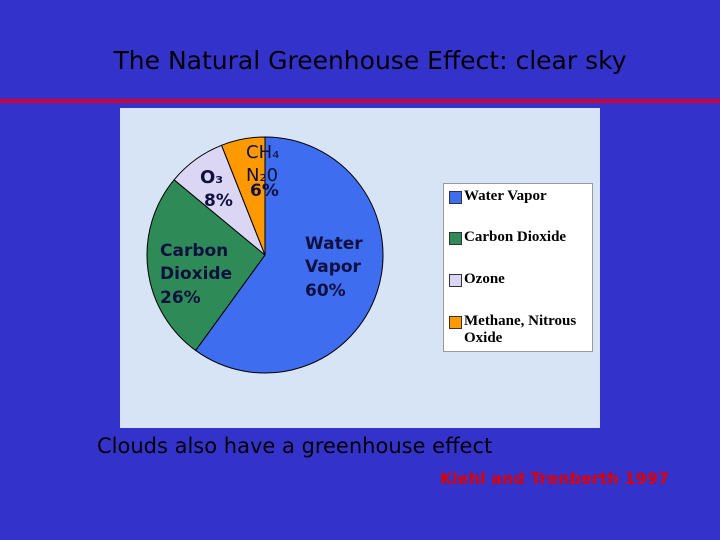 This screenshot has width=720, height=540. What do you see at coordinates (505, 196) in the screenshot?
I see `legend-label: Water Vapor` at bounding box center [505, 196].